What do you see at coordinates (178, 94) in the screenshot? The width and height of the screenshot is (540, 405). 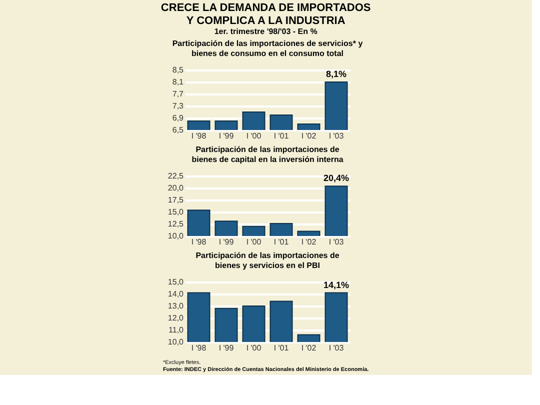 I see `y-tick-label: 7,7` at bounding box center [178, 94].